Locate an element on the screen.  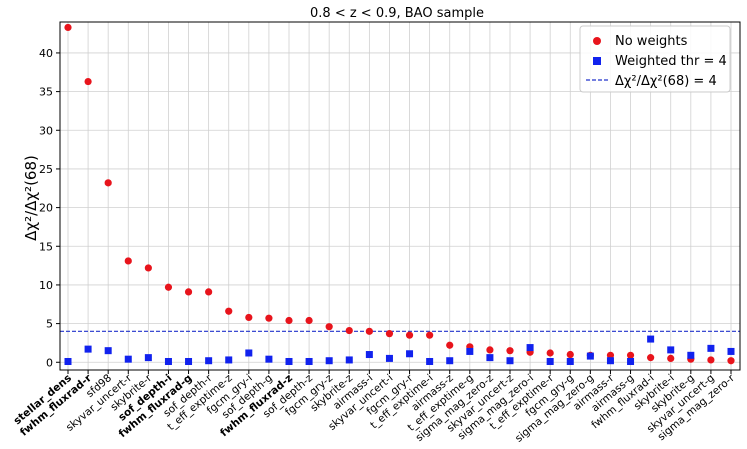
y-tick-label: 40 is located at coordinates (46, 53).